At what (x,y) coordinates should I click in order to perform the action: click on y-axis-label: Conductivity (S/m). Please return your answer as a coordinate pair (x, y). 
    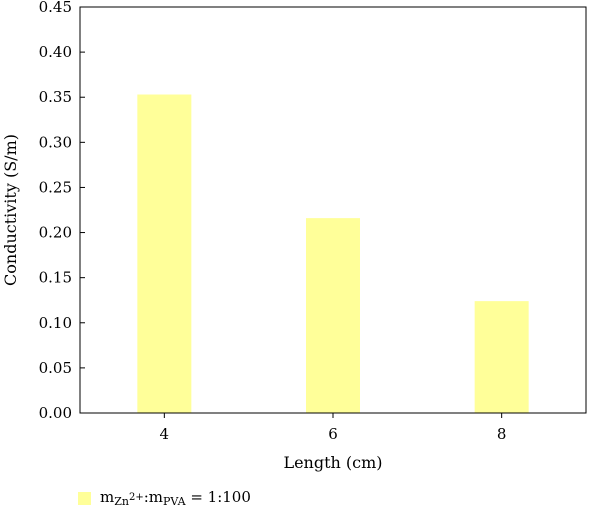
    Looking at the image, I should click on (10, 210).